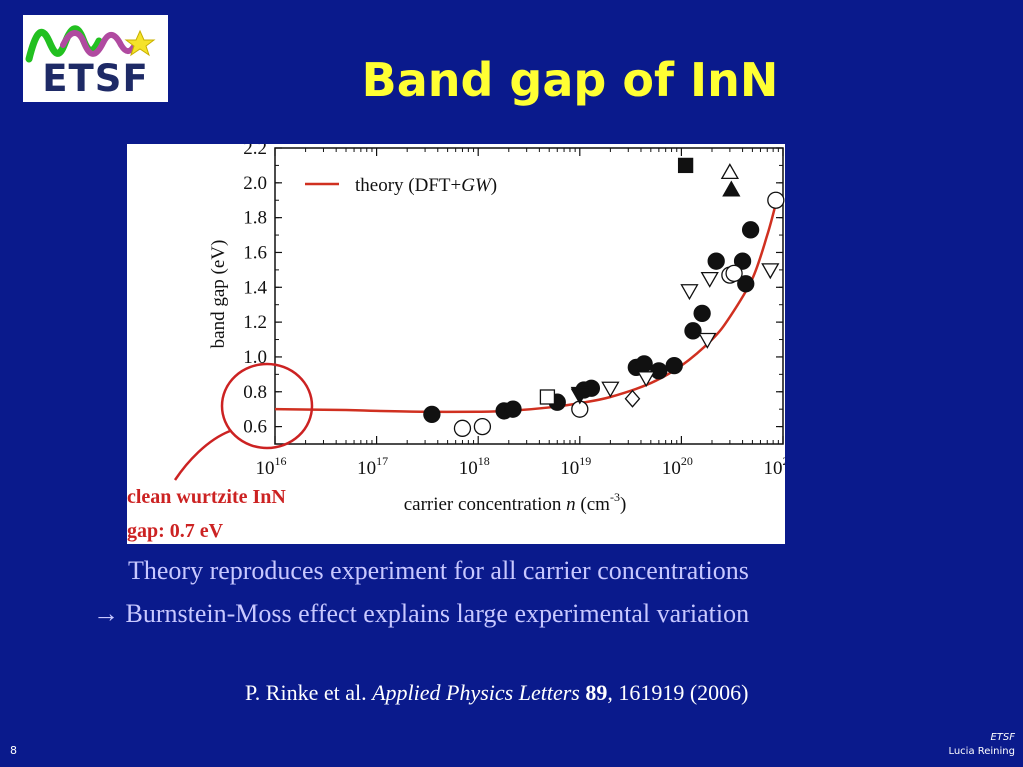 Image resolution: width=1023 pixels, height=767 pixels. What do you see at coordinates (570, 80) in the screenshot?
I see `slide-title: Band gap of InN` at bounding box center [570, 80].